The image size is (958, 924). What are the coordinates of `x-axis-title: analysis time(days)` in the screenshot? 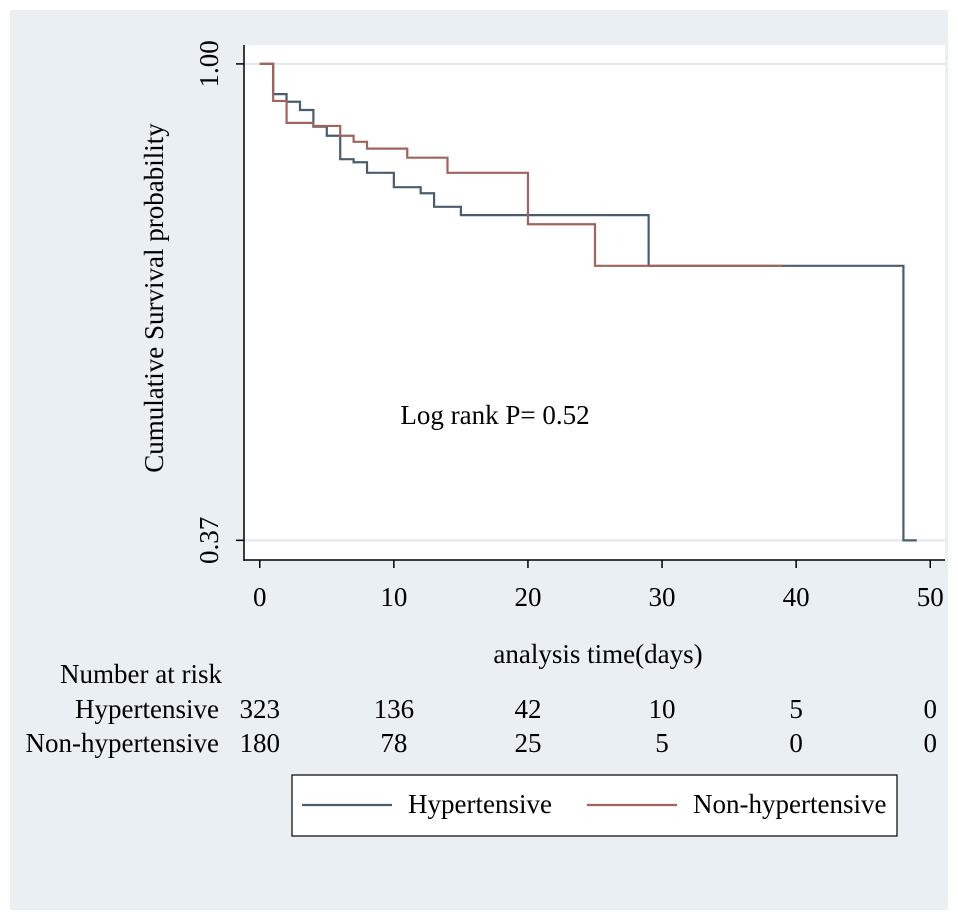 It's located at (597, 654).